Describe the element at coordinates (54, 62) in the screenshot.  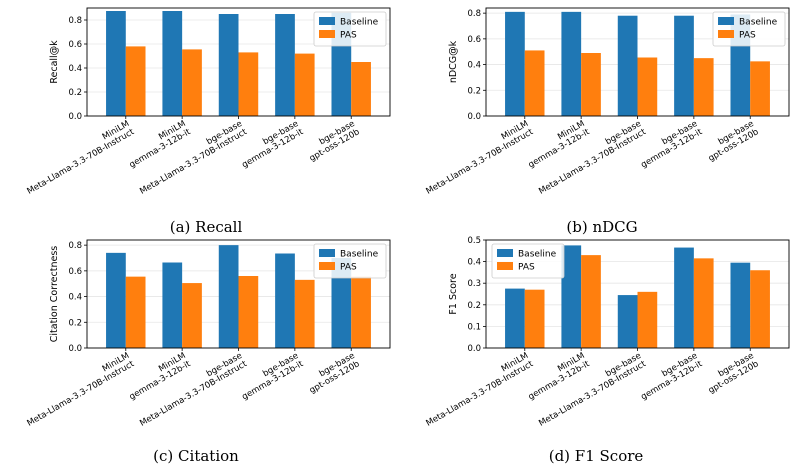
I see `y-axis-label: Recall@k` at that location.